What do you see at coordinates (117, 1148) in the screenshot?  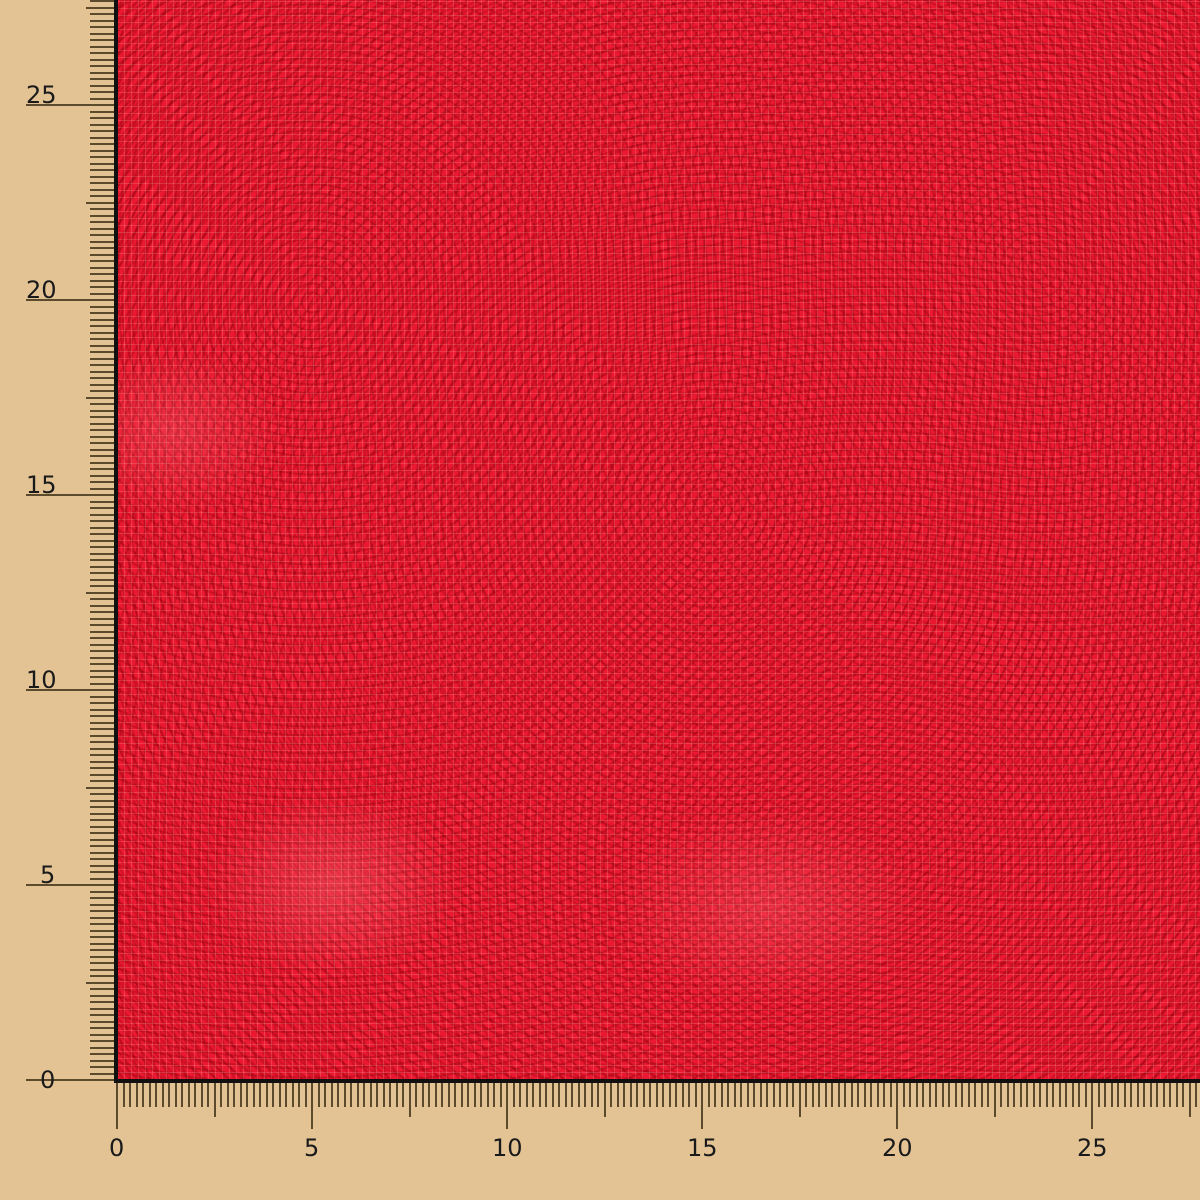 I see `ruler-label-x: 0` at bounding box center [117, 1148].